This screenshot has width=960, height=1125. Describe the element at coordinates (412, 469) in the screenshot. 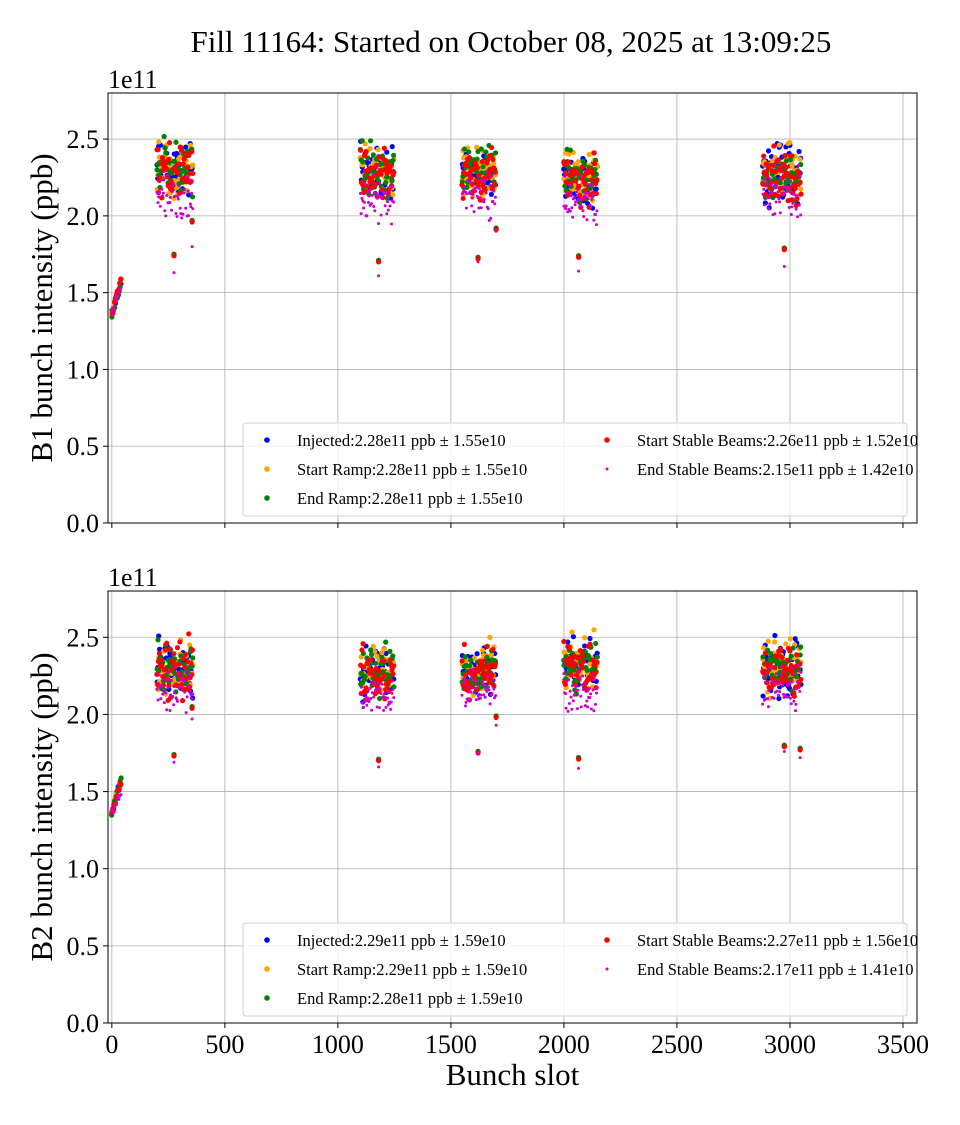

I see `legend-label: Start Ramp:2.28e11 ppb ± 1.55e10` at that location.